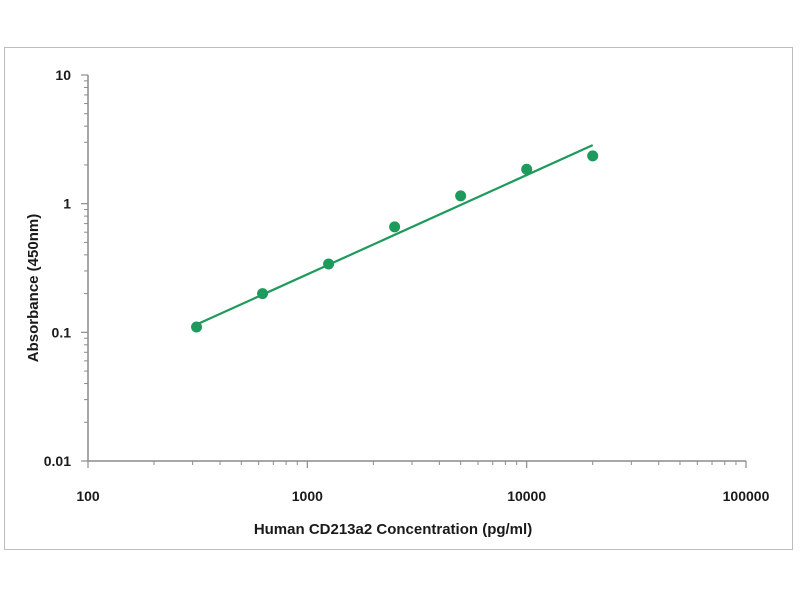 This screenshot has width=800, height=600. What do you see at coordinates (57, 461) in the screenshot?
I see `y-tick-label: 0.01` at bounding box center [57, 461].